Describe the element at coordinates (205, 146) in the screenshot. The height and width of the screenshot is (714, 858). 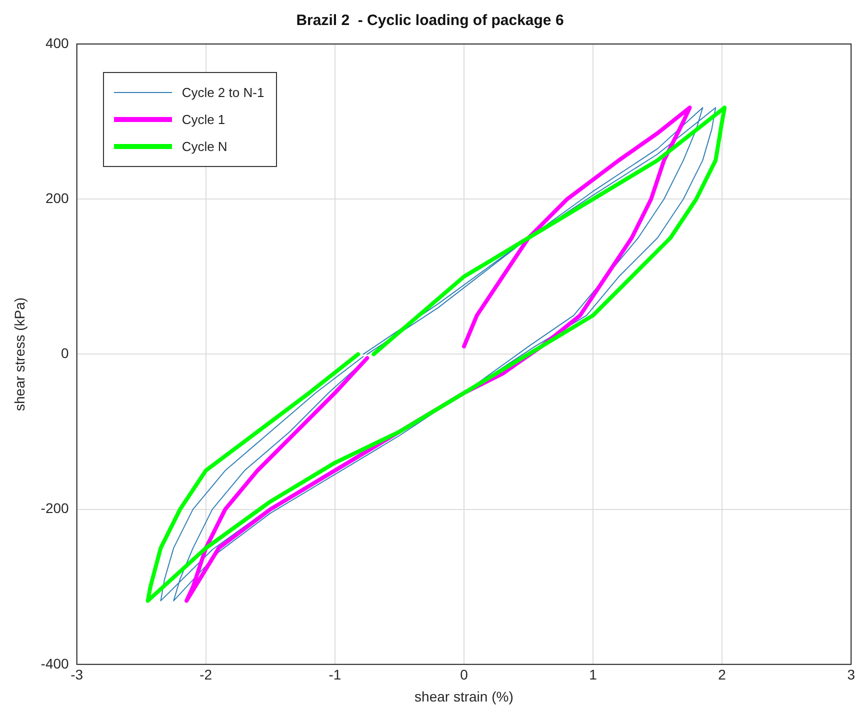
I see `legend-label: Cycle N` at that location.